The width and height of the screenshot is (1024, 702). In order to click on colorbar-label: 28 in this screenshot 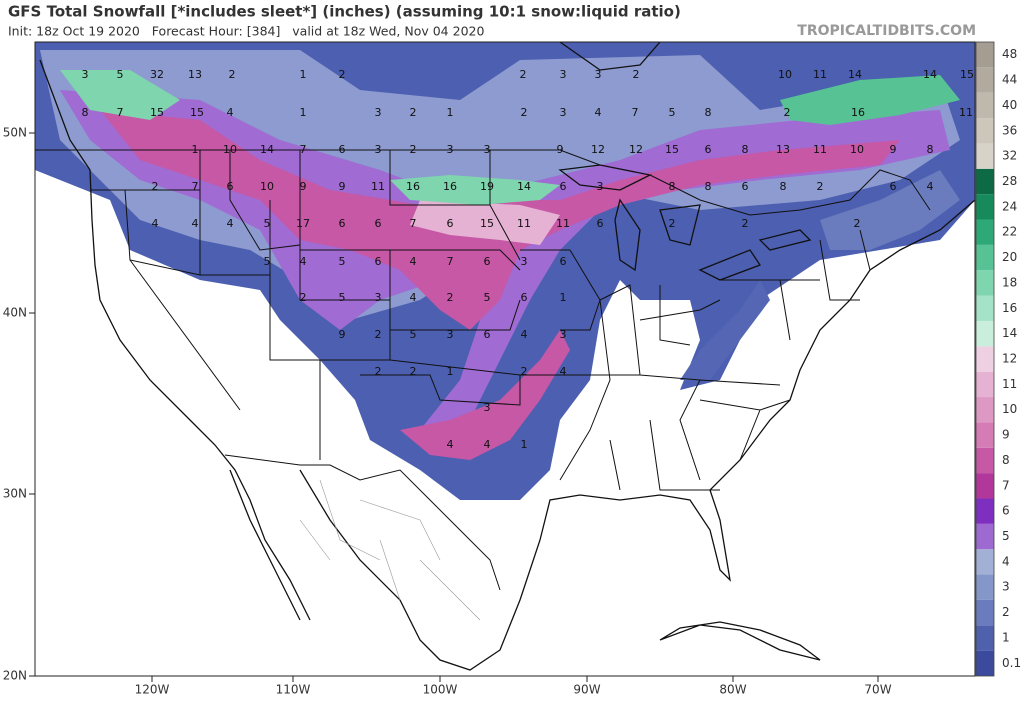, I will do `click(1009, 181)`.